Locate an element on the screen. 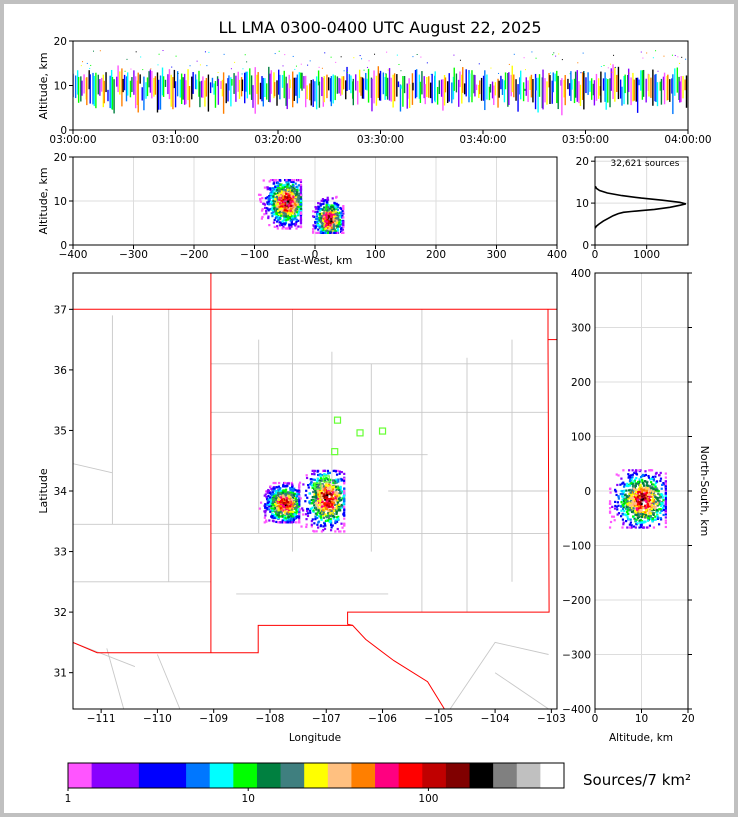 Image resolution: width=738 pixels, height=817 pixels. altitude-ns-ytick-label: −400 is located at coordinates (576, 710).